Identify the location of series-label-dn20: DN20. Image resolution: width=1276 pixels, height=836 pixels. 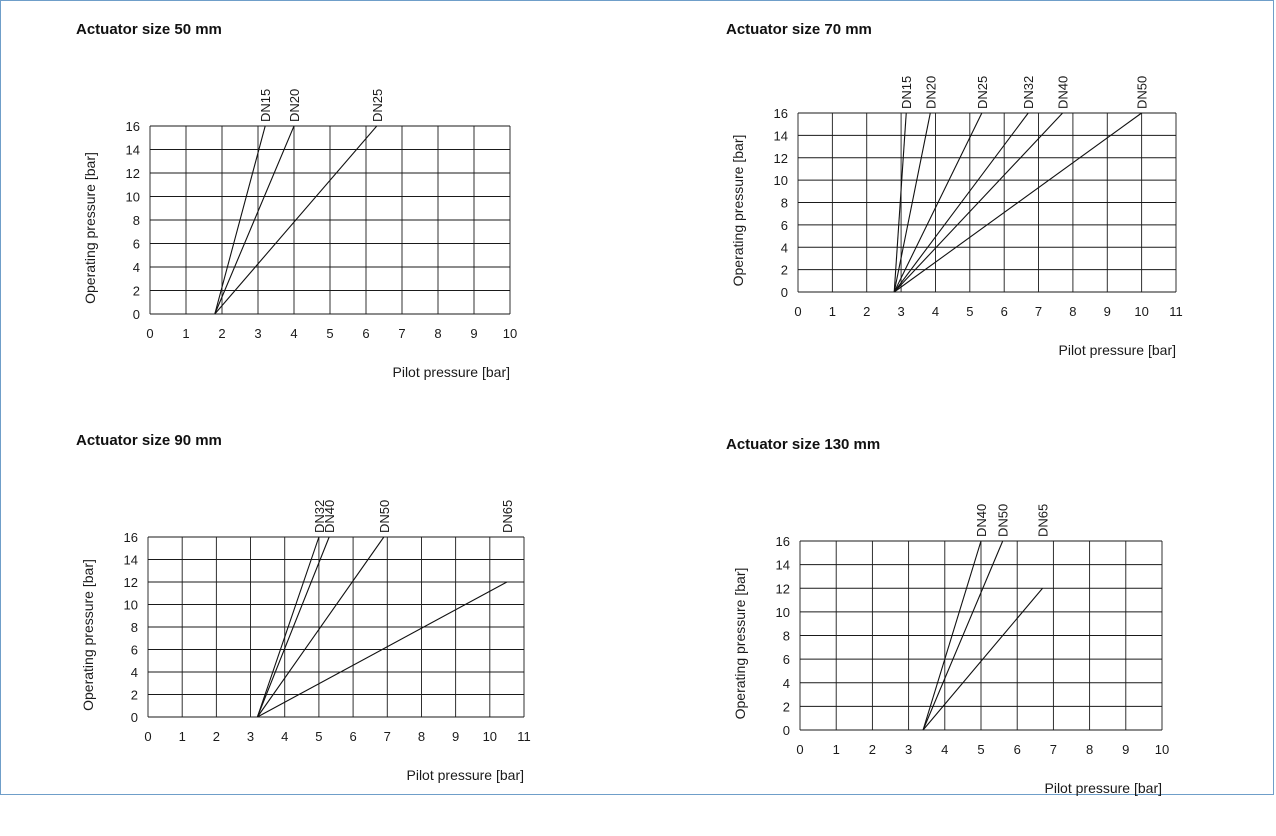
(930, 92).